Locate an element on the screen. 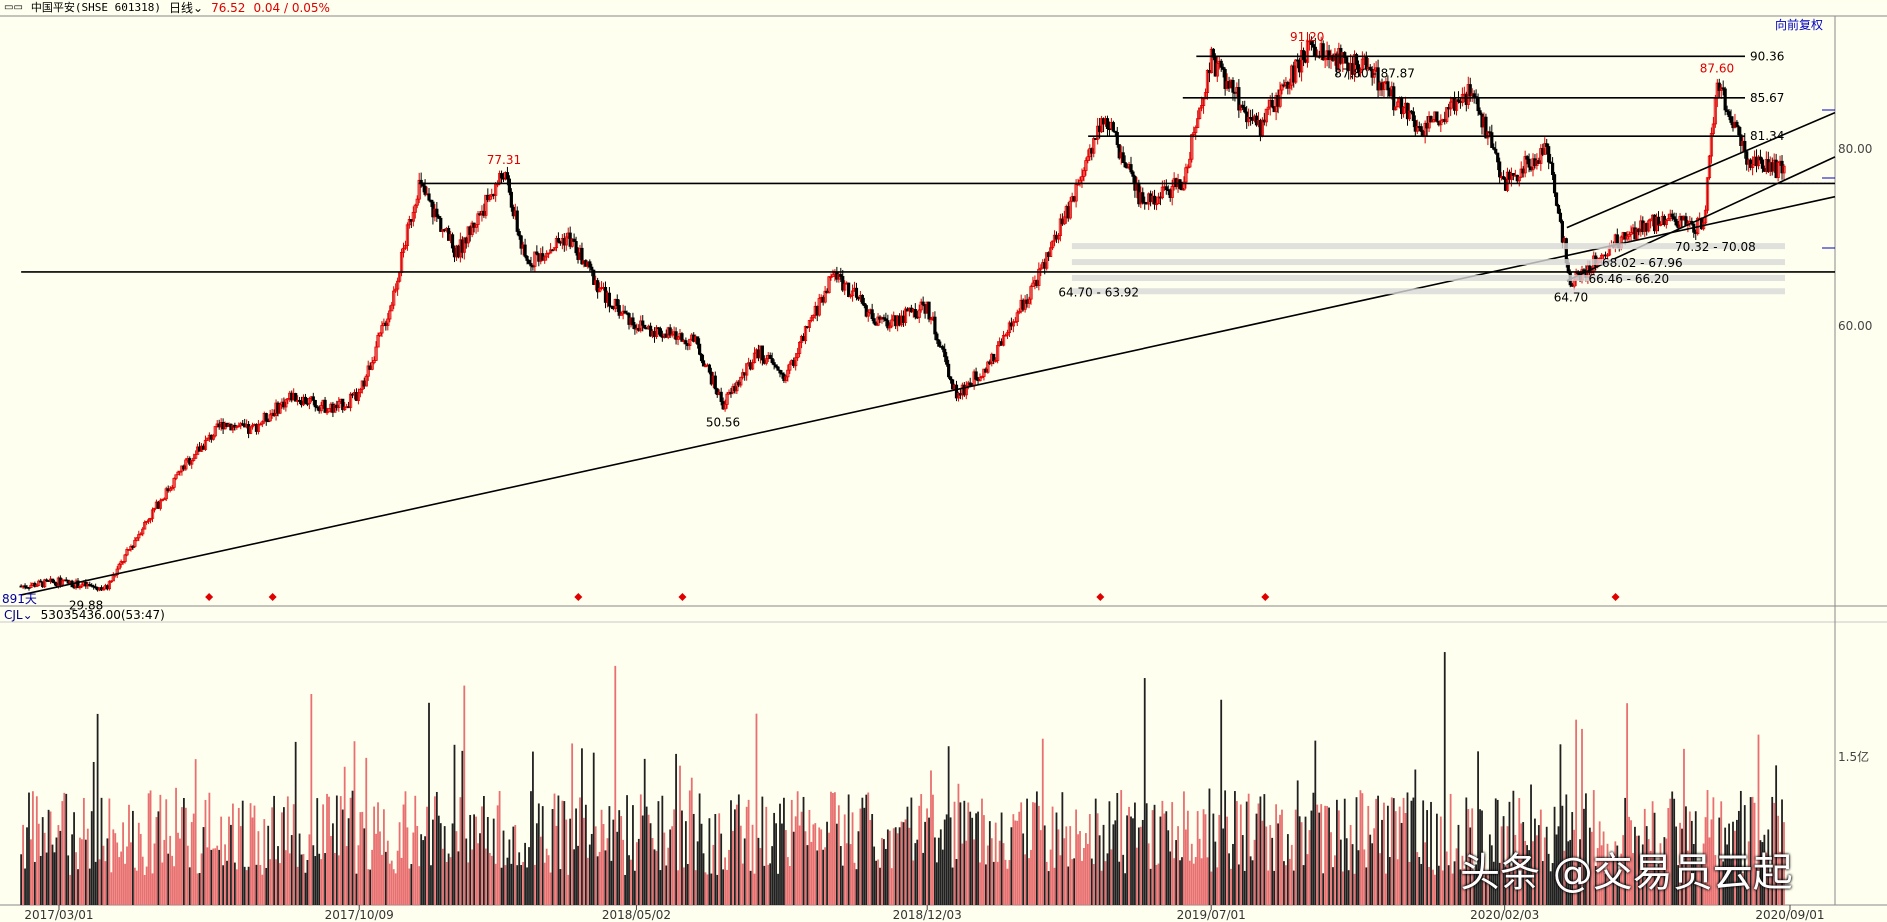 The image size is (1887, 922). y-tick-label: 80.00 is located at coordinates (1855, 149).